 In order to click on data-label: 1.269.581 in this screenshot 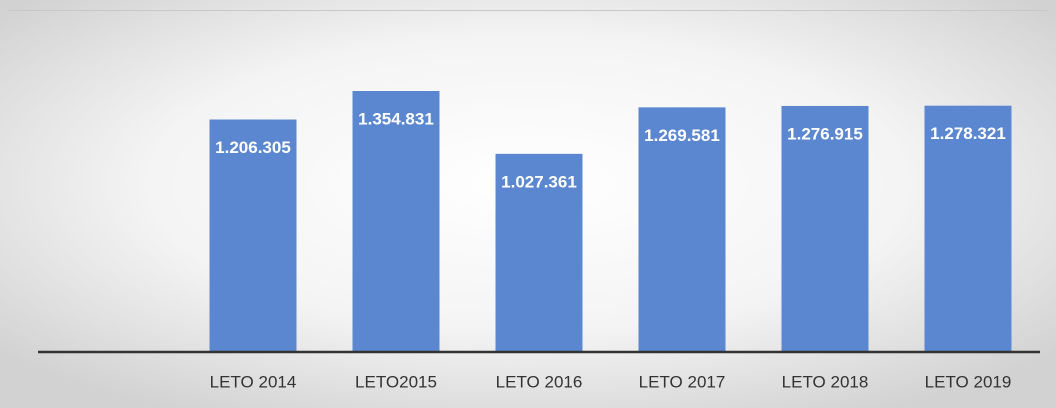, I will do `click(682, 135)`.